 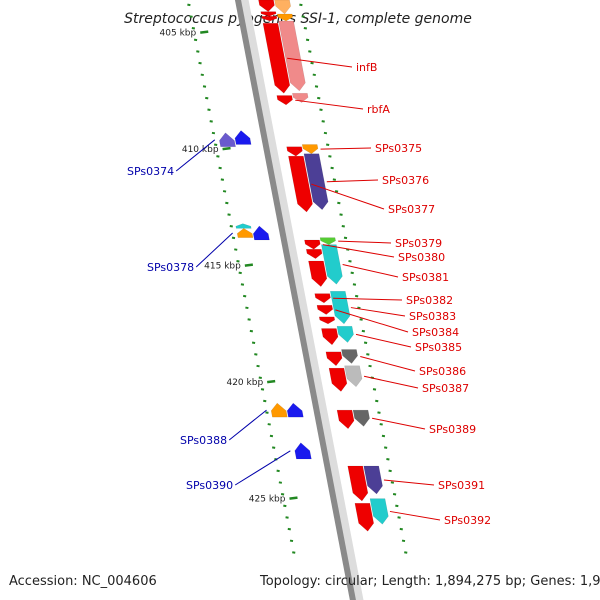 What do you see at coordinates (209, 485) in the screenshot?
I see `gene-label: SPs0390` at bounding box center [209, 485].